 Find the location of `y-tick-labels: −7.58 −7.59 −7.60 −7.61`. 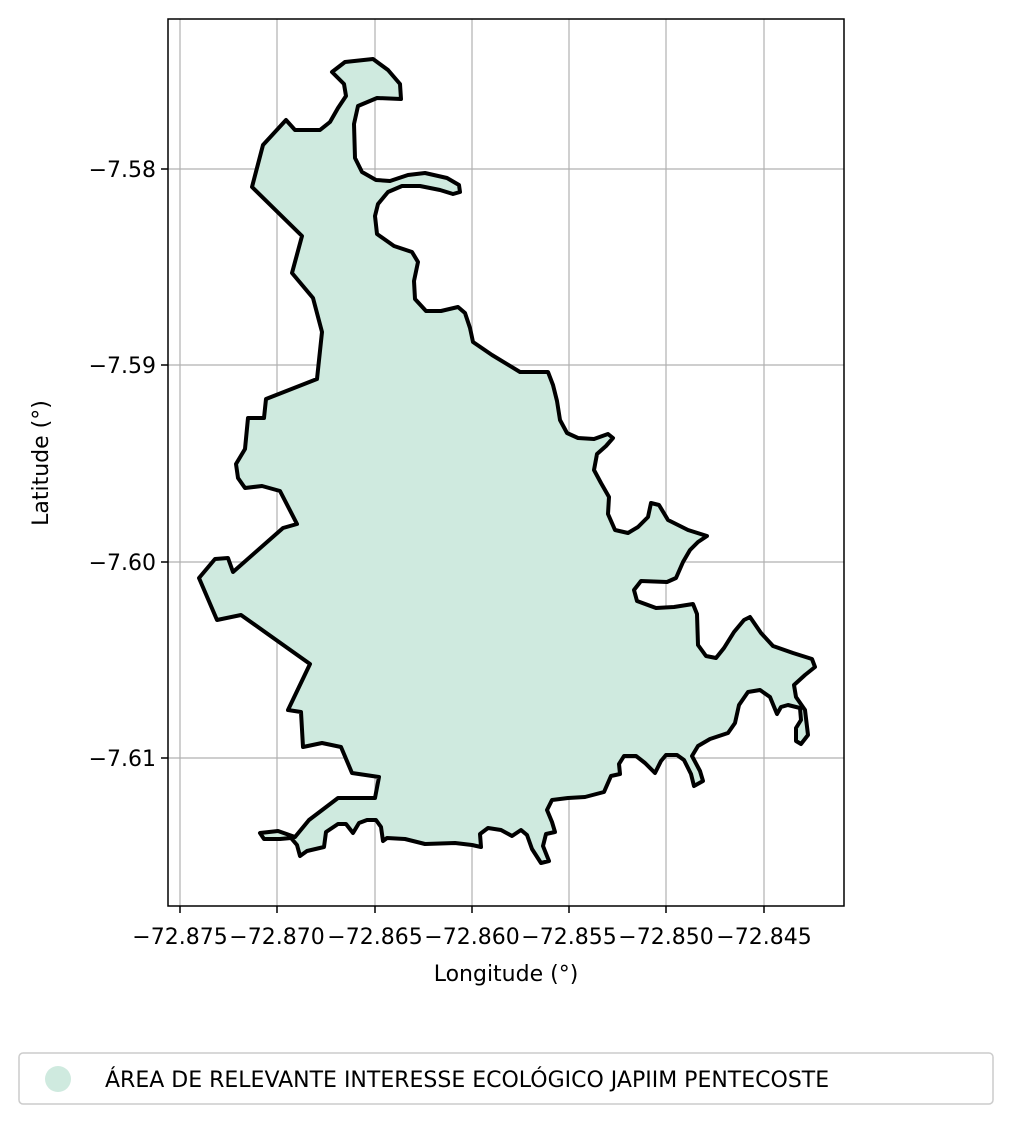

y-tick-labels: −7.58 −7.59 −7.60 −7.61 is located at coordinates (122, 465).